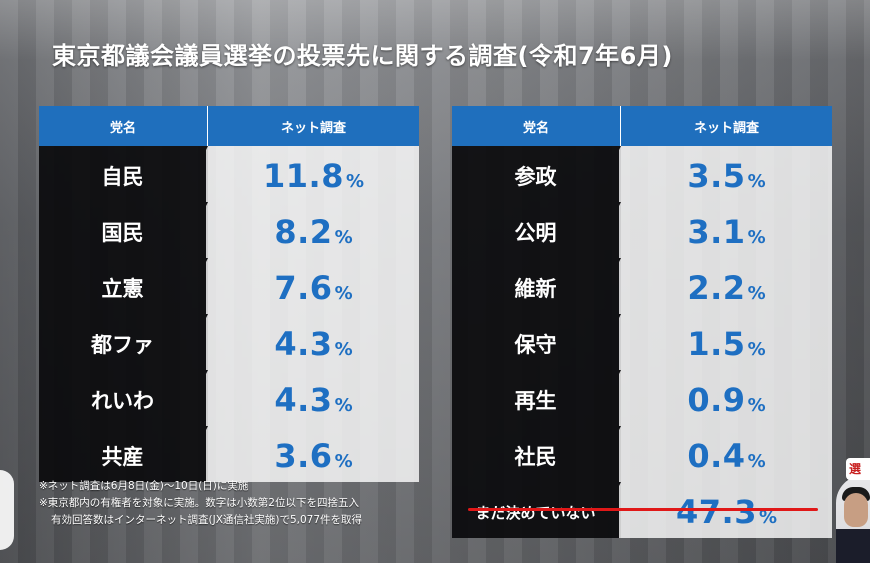 The width and height of the screenshot is (870, 563). I want to click on survey-value: 2.2%, so click(726, 286).